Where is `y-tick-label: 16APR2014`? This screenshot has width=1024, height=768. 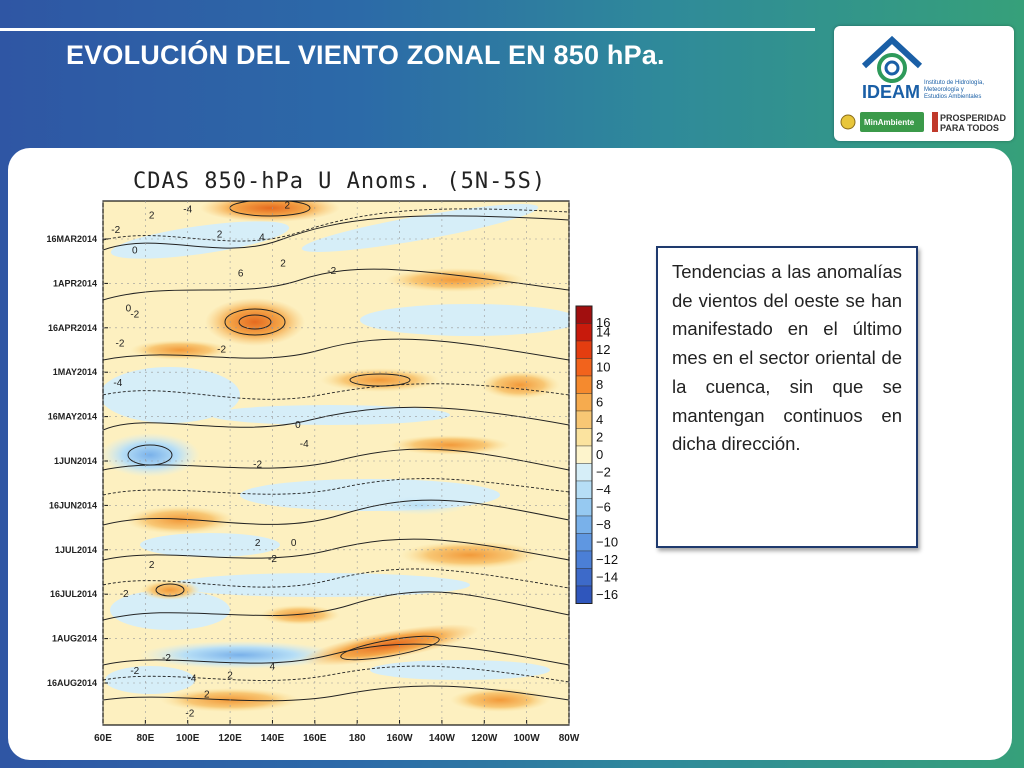 y-tick-label: 16APR2014 is located at coordinates (72, 328).